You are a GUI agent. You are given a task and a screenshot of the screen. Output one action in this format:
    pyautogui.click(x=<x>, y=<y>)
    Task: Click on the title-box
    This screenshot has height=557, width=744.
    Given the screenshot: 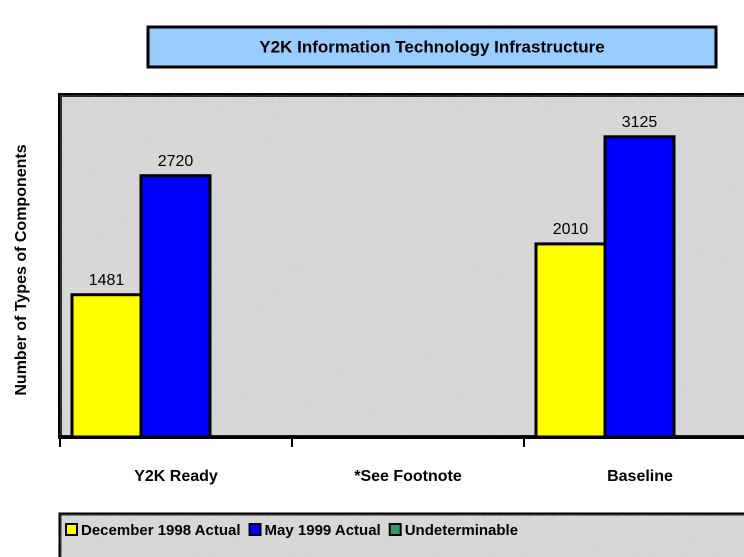 What is the action you would take?
    pyautogui.click(x=432, y=47)
    